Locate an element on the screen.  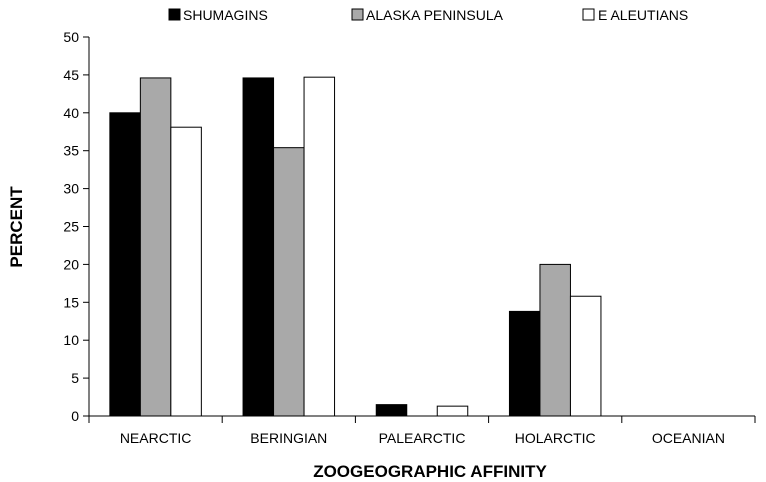
y-tick-label: 45 is located at coordinates (71, 75).